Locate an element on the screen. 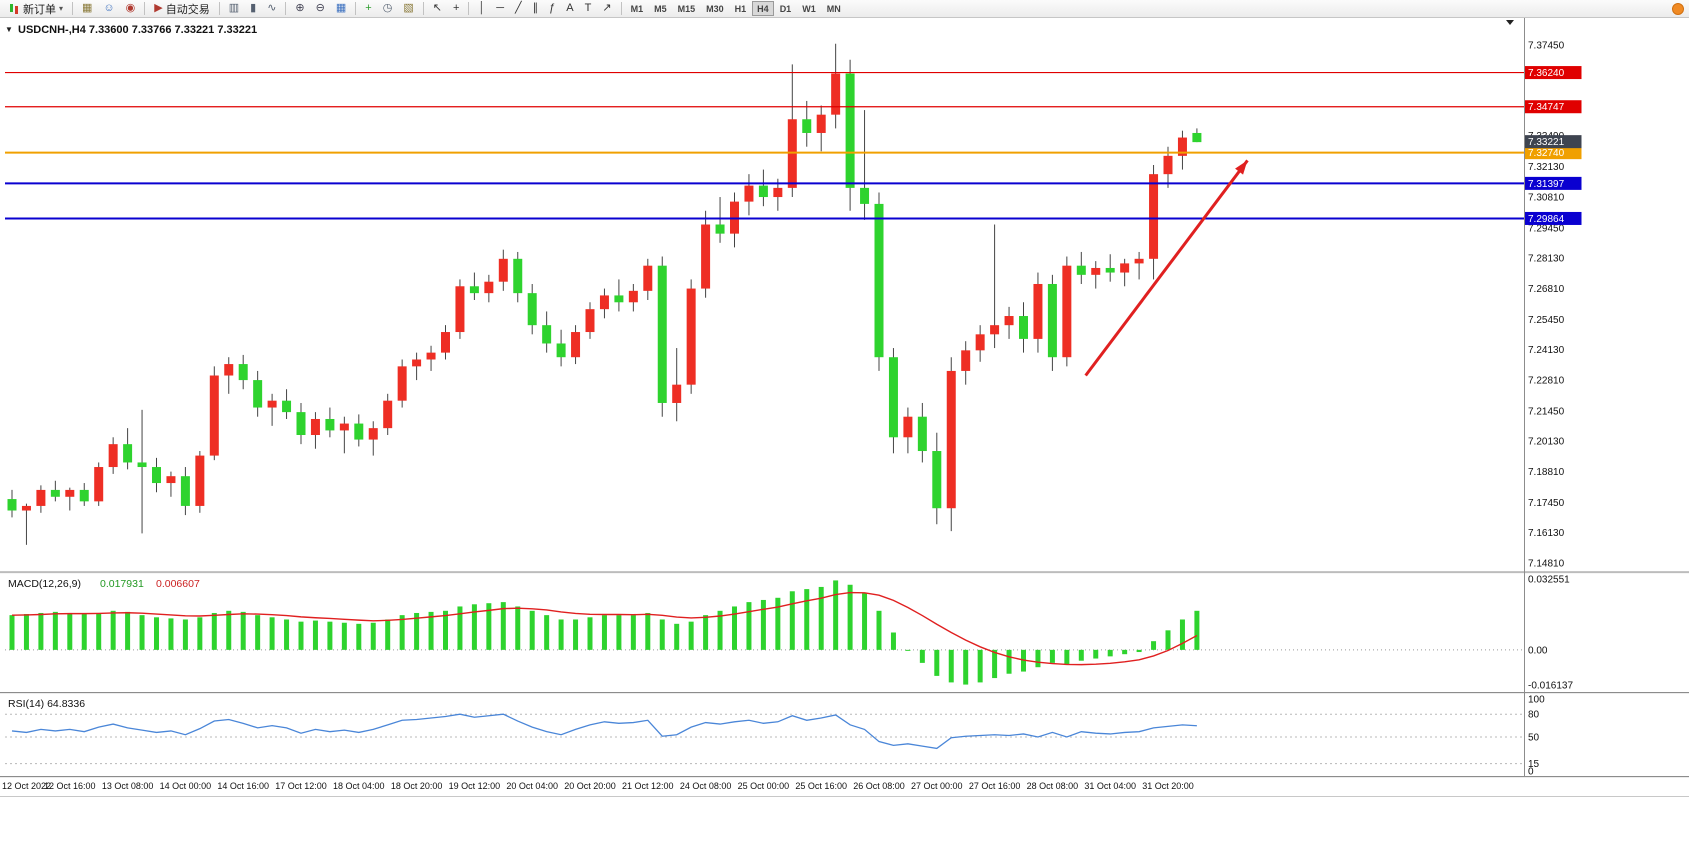 This screenshot has height=857, width=1689. timeframe-w1-button: W1 is located at coordinates (809, 8).